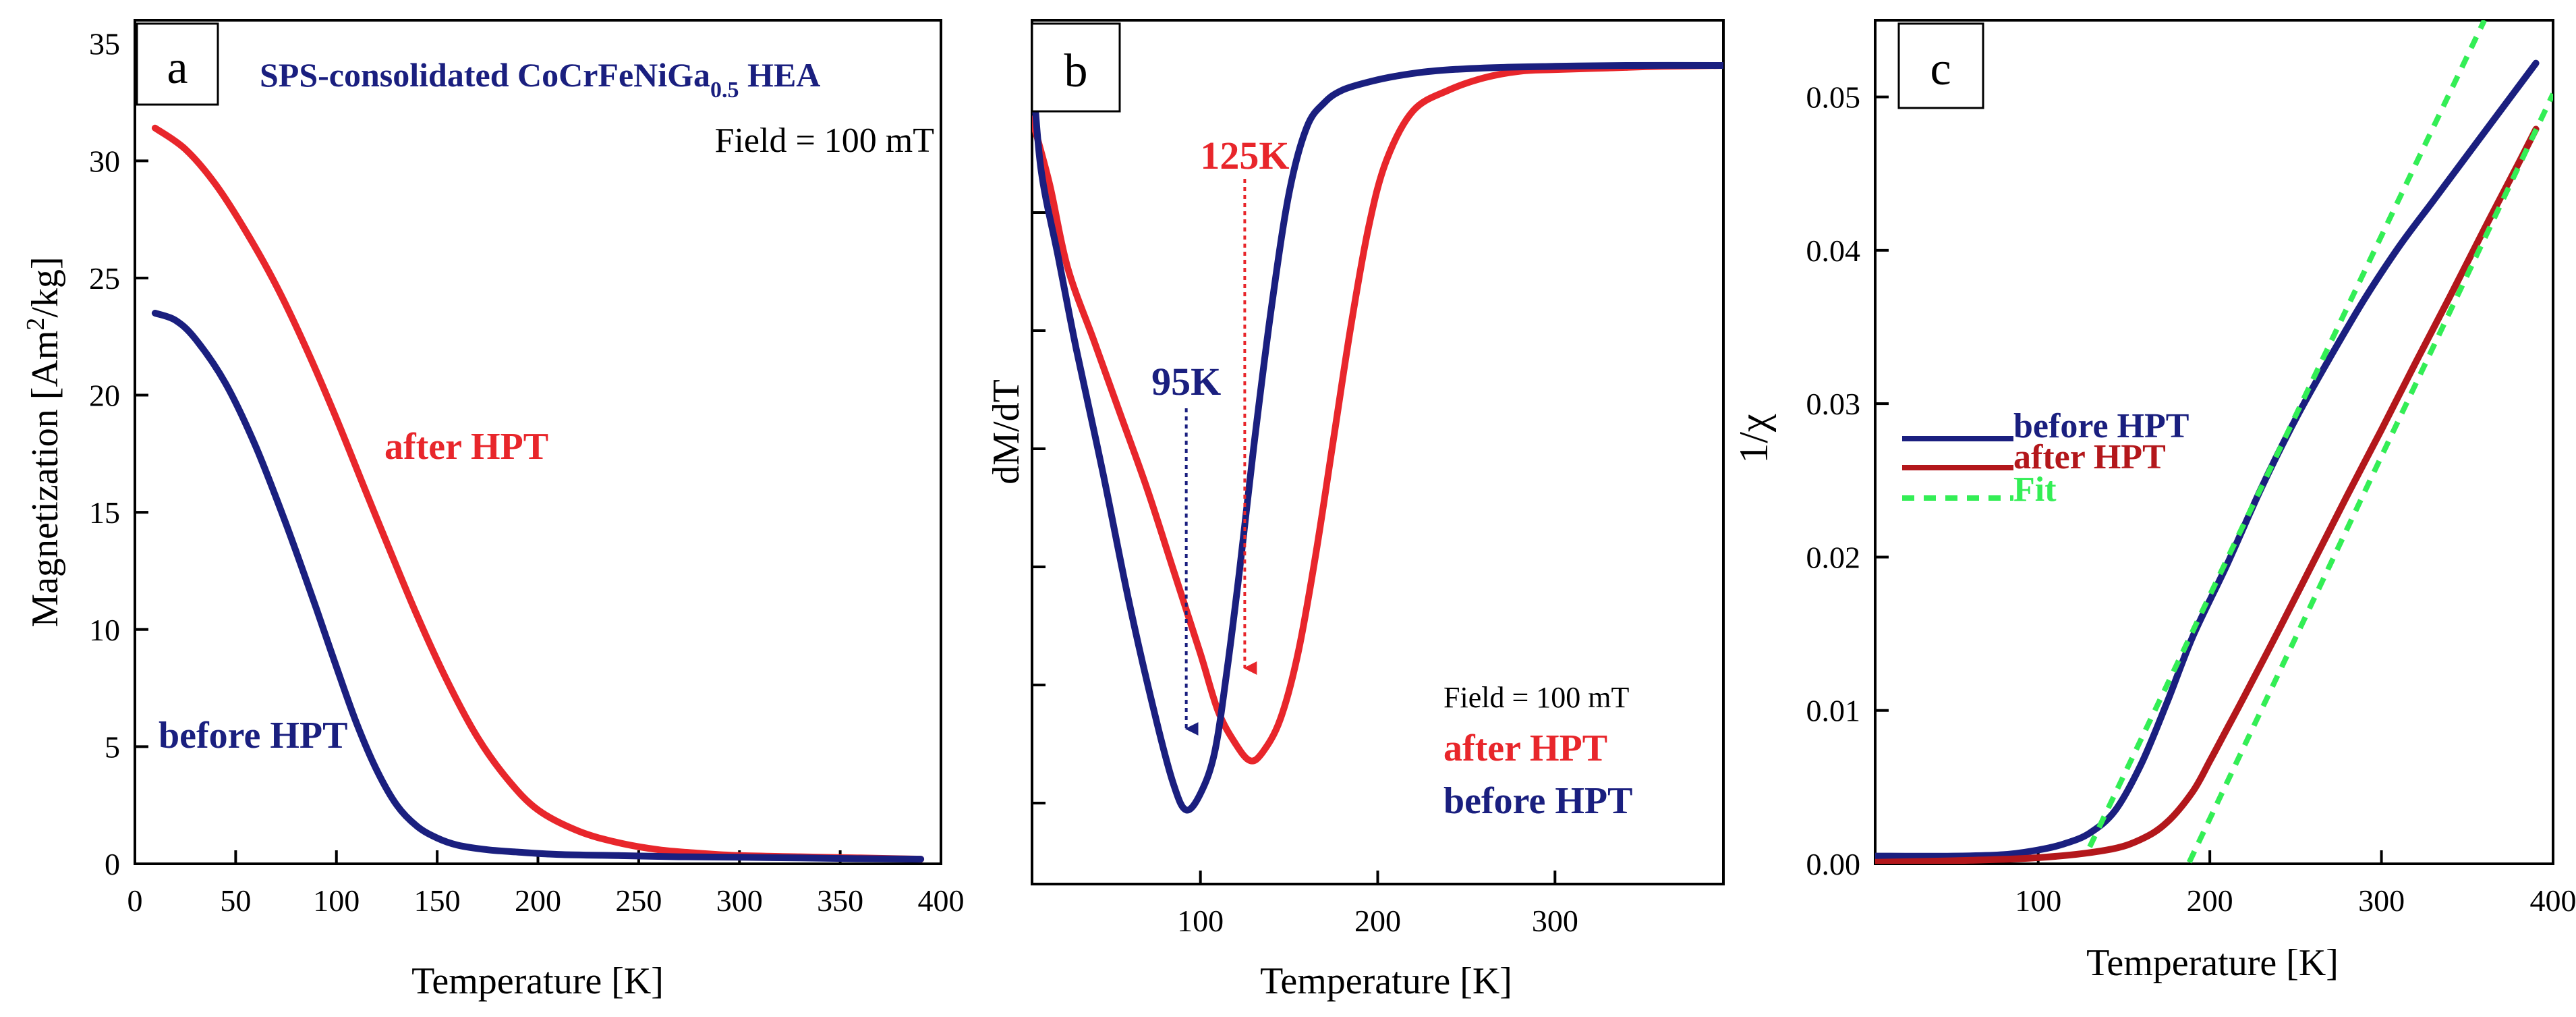 Image resolution: width=2576 pixels, height=1017 pixels. Describe the element at coordinates (104, 161) in the screenshot. I see `y-tick-label: 30` at that location.